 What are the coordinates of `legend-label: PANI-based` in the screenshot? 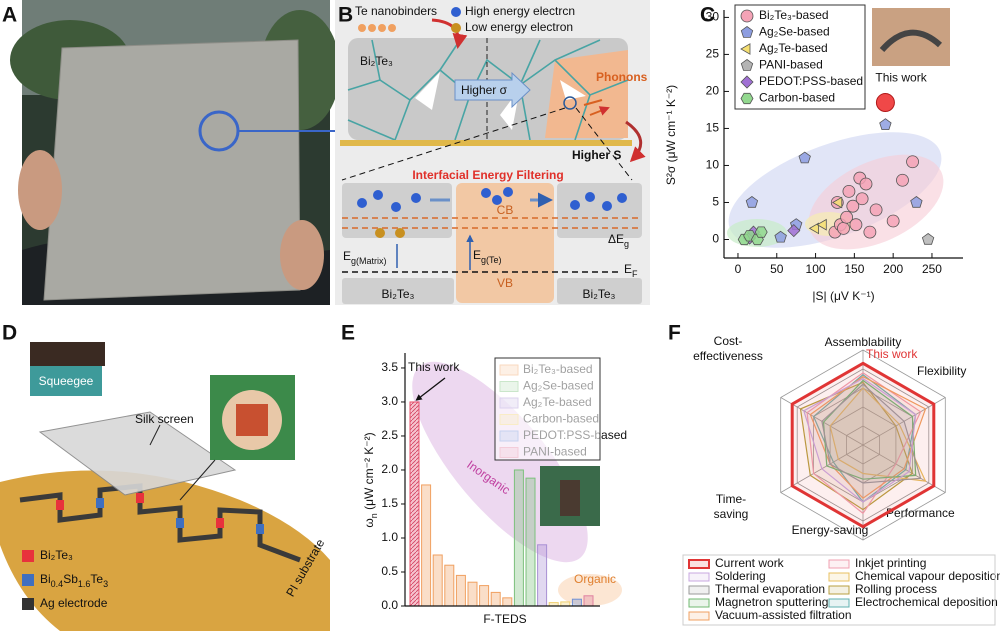 It's located at (791, 65).